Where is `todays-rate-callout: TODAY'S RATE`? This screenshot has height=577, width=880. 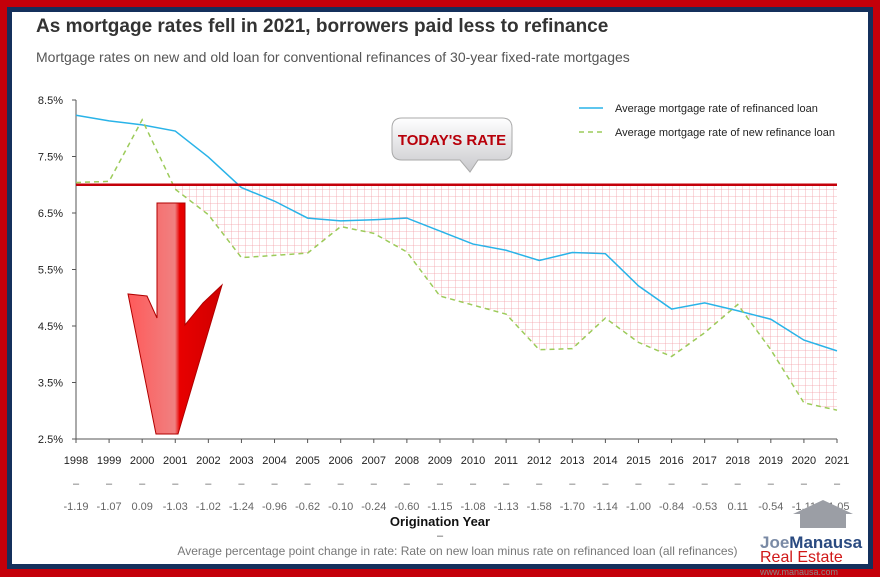
todays-rate-callout: TODAY'S RATE is located at coordinates (452, 145).